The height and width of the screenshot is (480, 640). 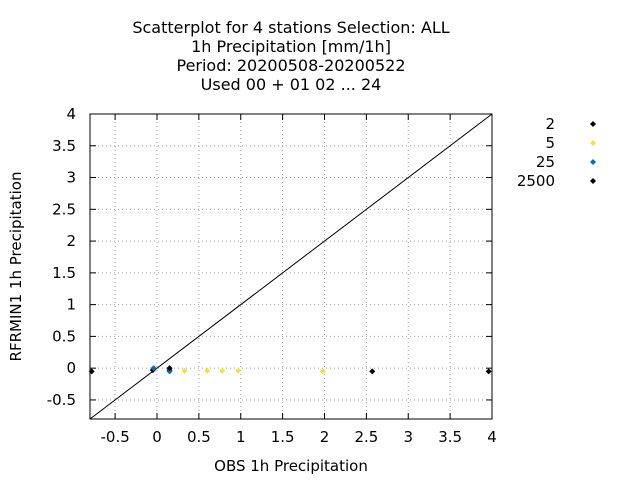 I want to click on x-tick-label: 1, so click(x=241, y=437).